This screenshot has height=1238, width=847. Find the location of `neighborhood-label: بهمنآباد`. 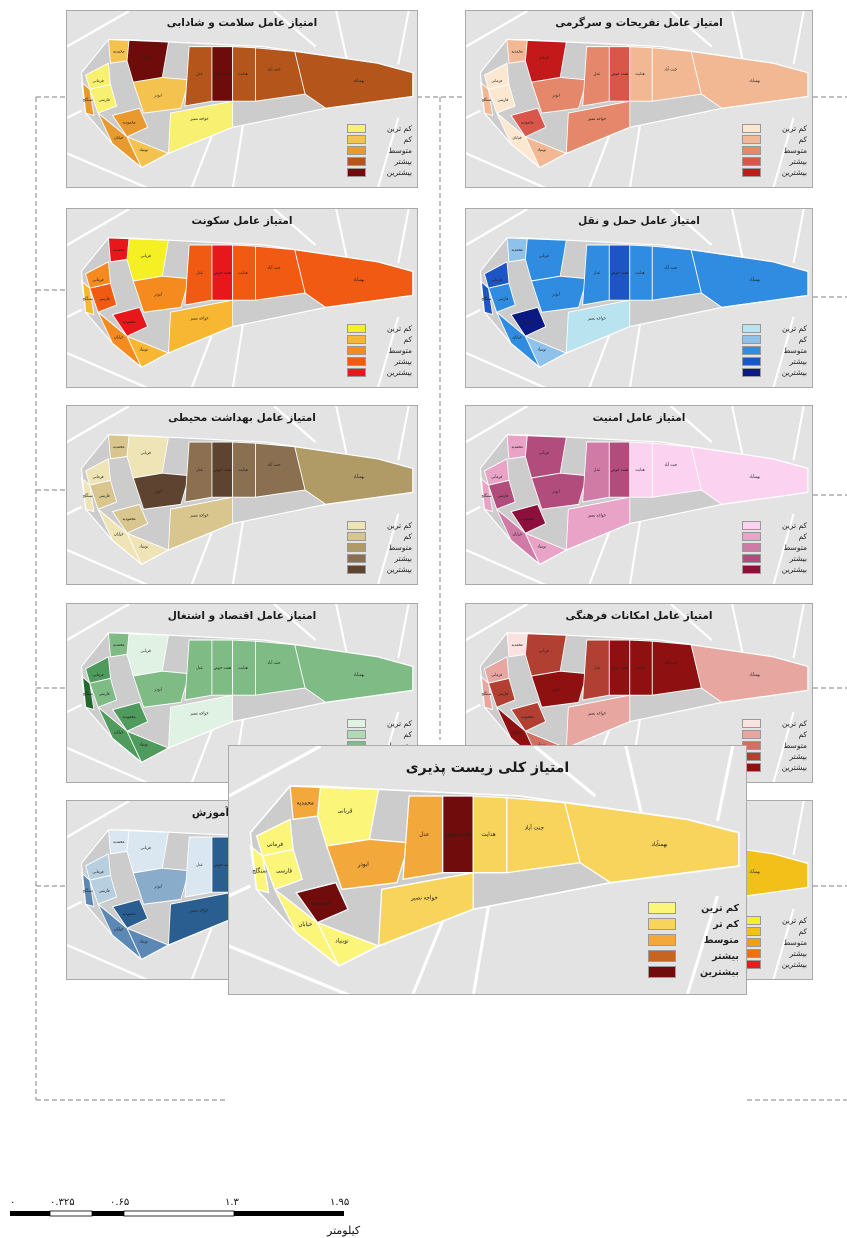

neighborhood-label: بهمنآباد is located at coordinates (754, 476).